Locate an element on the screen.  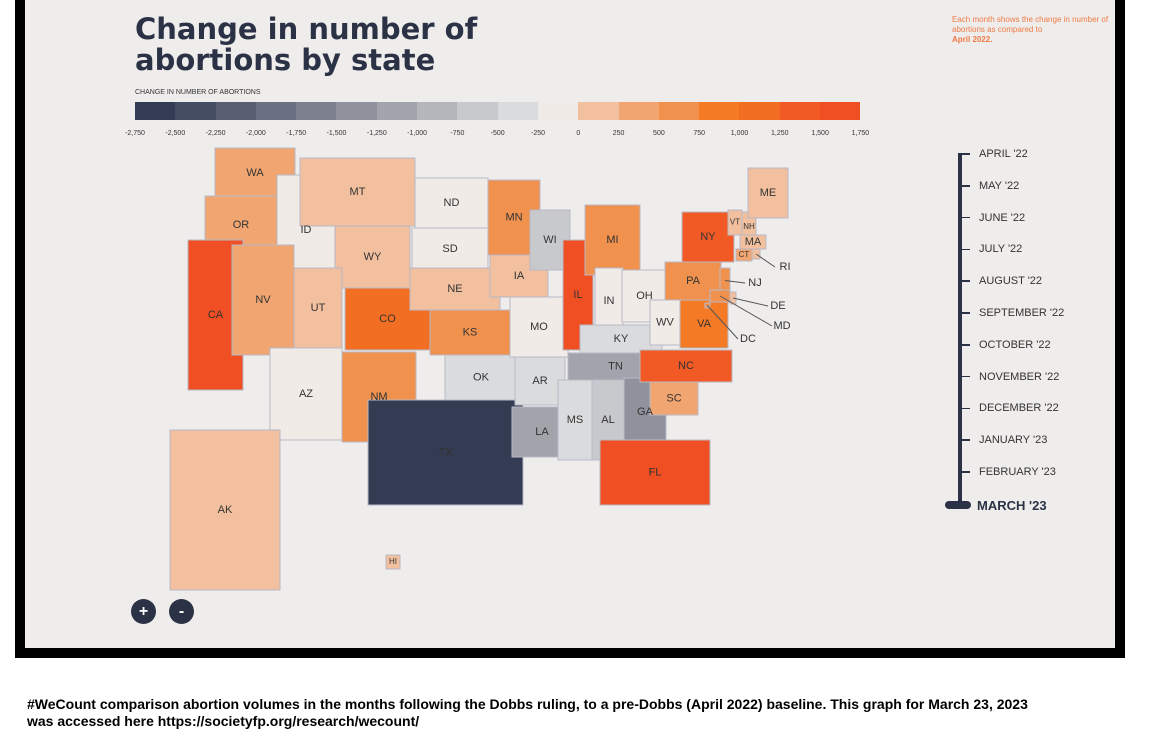
state-me is located at coordinates (768, 193).